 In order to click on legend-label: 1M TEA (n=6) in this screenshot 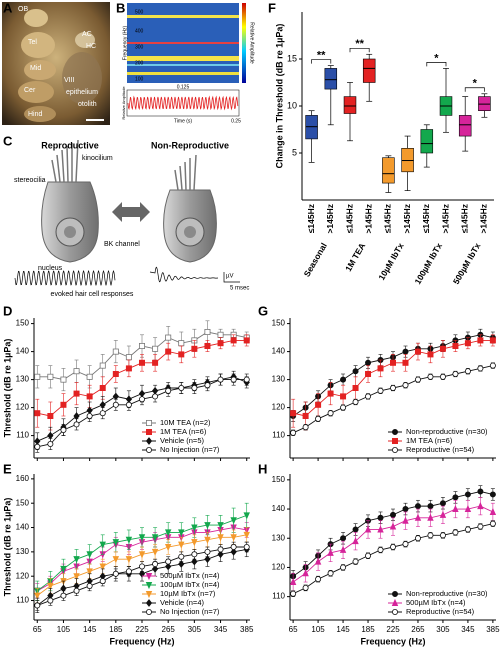, I will do `click(429, 440)`.